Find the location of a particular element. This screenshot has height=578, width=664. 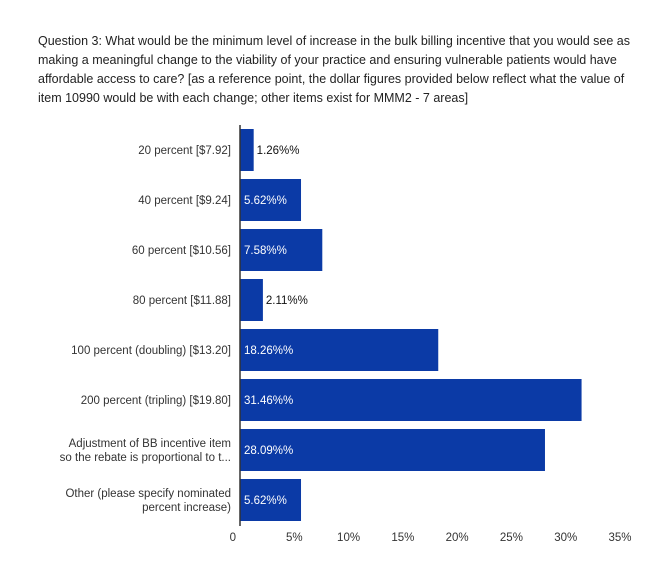

x-tick-label: 10% is located at coordinates (348, 538).